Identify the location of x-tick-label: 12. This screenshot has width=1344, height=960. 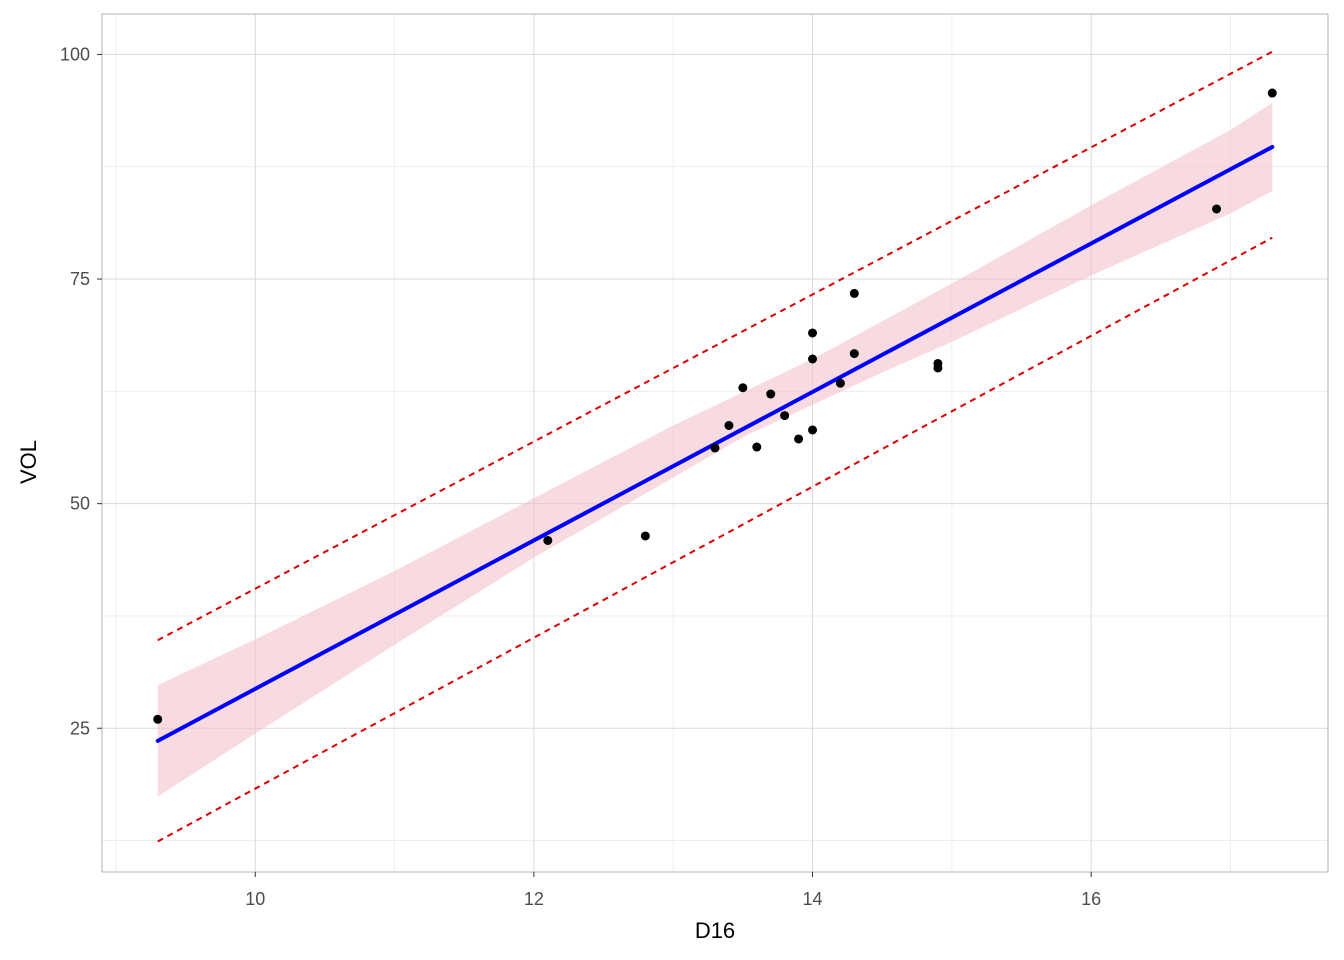
(534, 899).